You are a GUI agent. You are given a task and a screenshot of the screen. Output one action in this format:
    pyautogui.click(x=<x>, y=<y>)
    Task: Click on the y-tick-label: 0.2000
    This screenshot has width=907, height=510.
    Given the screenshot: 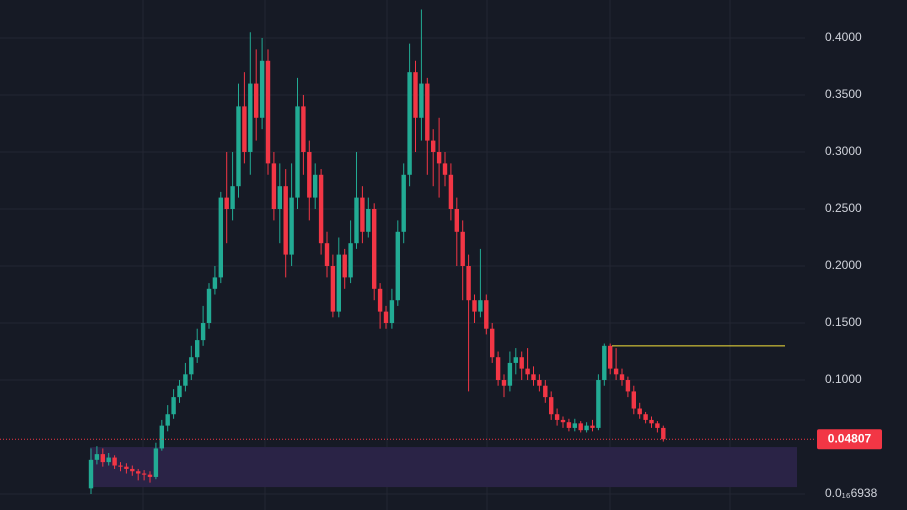 What is the action you would take?
    pyautogui.click(x=843, y=265)
    